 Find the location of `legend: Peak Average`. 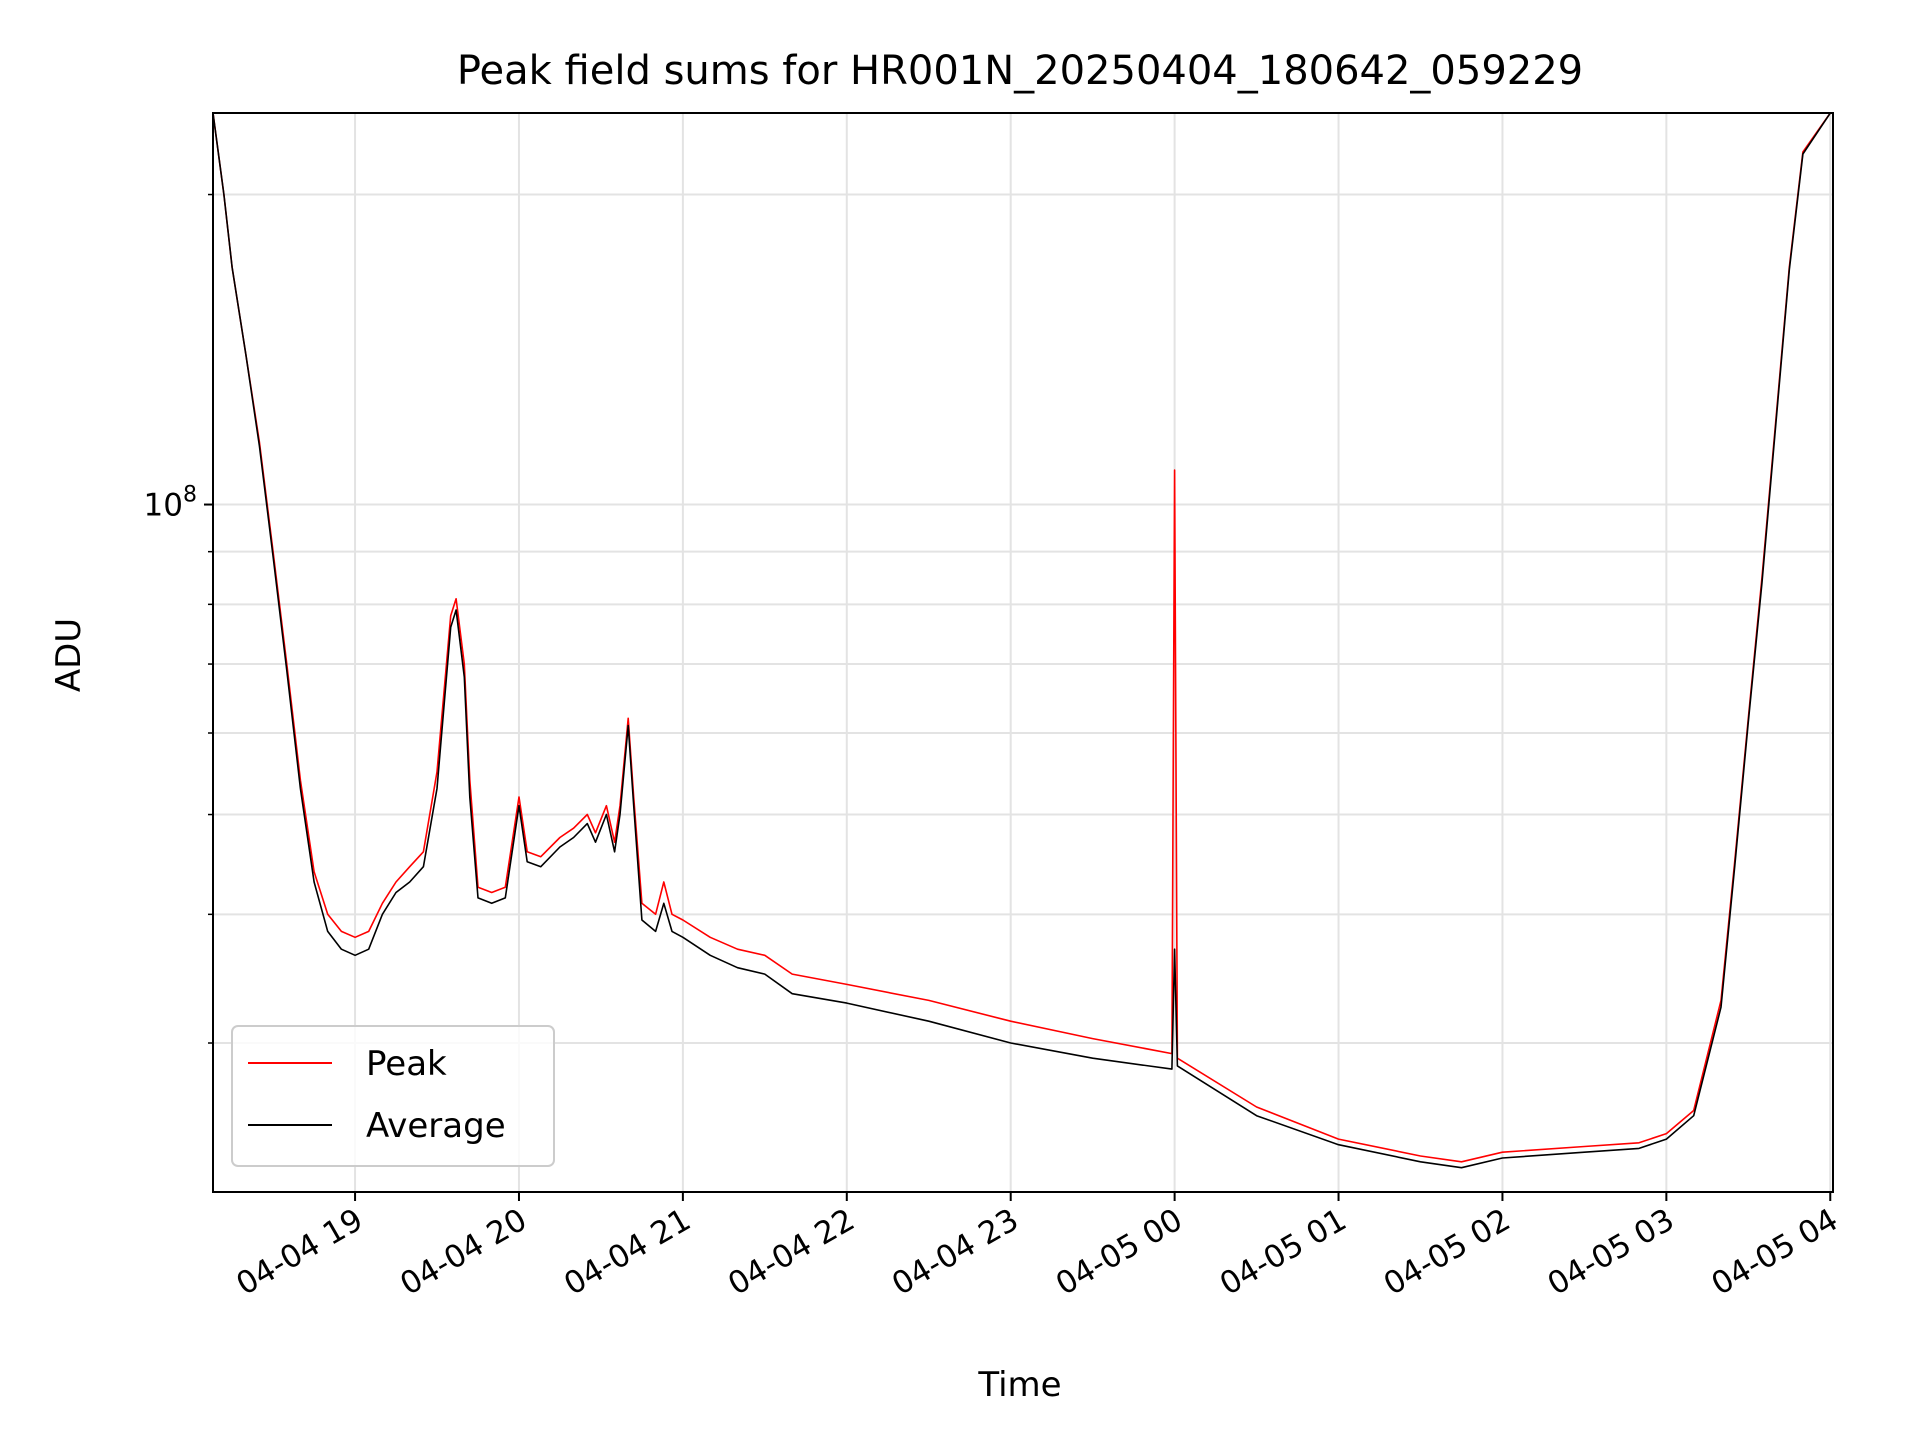

legend: Peak Average is located at coordinates (393, 1096).